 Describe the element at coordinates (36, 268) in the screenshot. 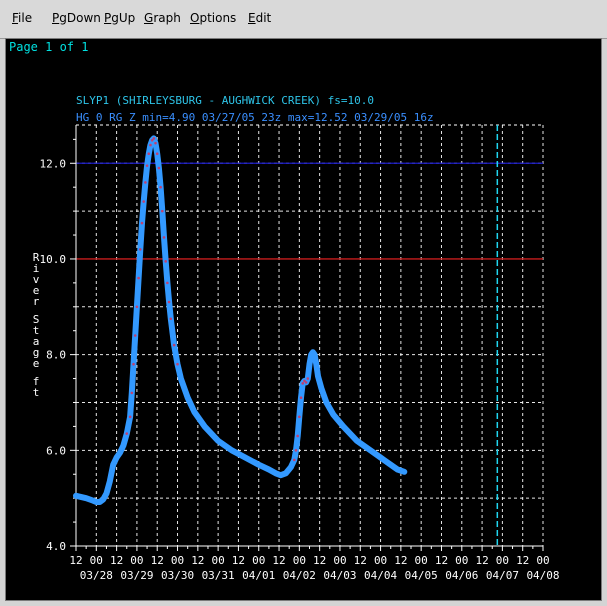

I see `y-axis-label-char: i` at that location.